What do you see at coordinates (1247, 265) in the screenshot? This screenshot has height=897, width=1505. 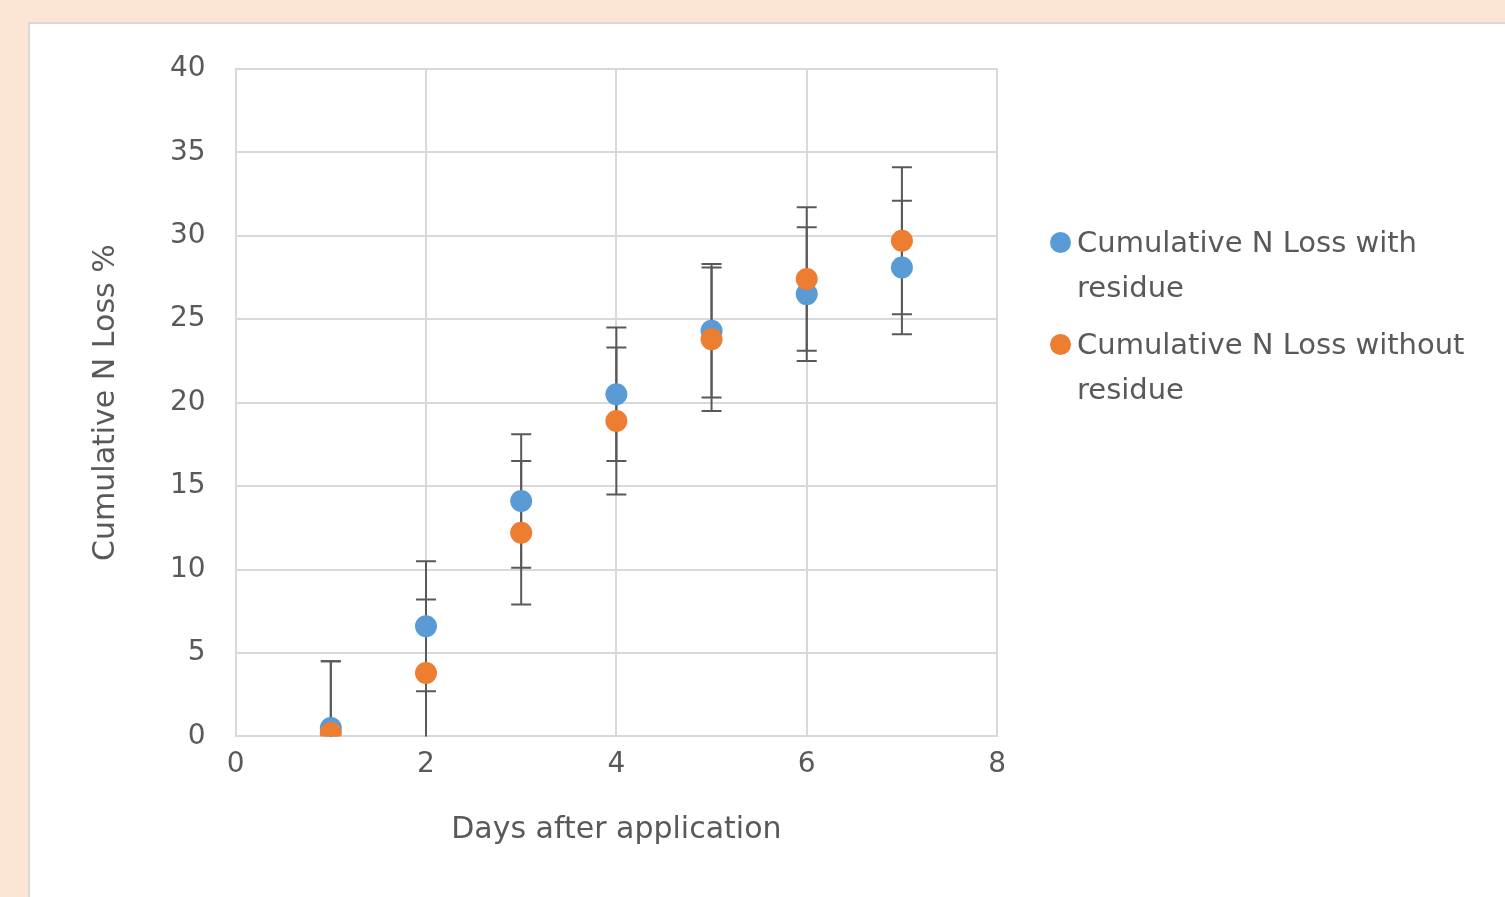 I see `legend-label: Cumulative N Loss with residue` at bounding box center [1247, 265].